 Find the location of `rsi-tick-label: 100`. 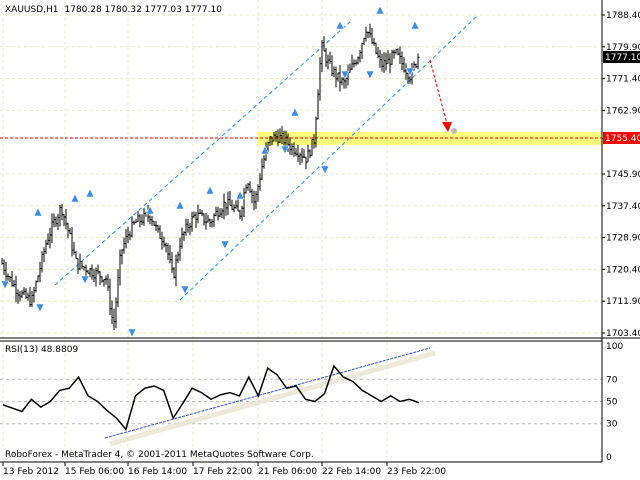

rsi-tick-label: 100 is located at coordinates (614, 347).